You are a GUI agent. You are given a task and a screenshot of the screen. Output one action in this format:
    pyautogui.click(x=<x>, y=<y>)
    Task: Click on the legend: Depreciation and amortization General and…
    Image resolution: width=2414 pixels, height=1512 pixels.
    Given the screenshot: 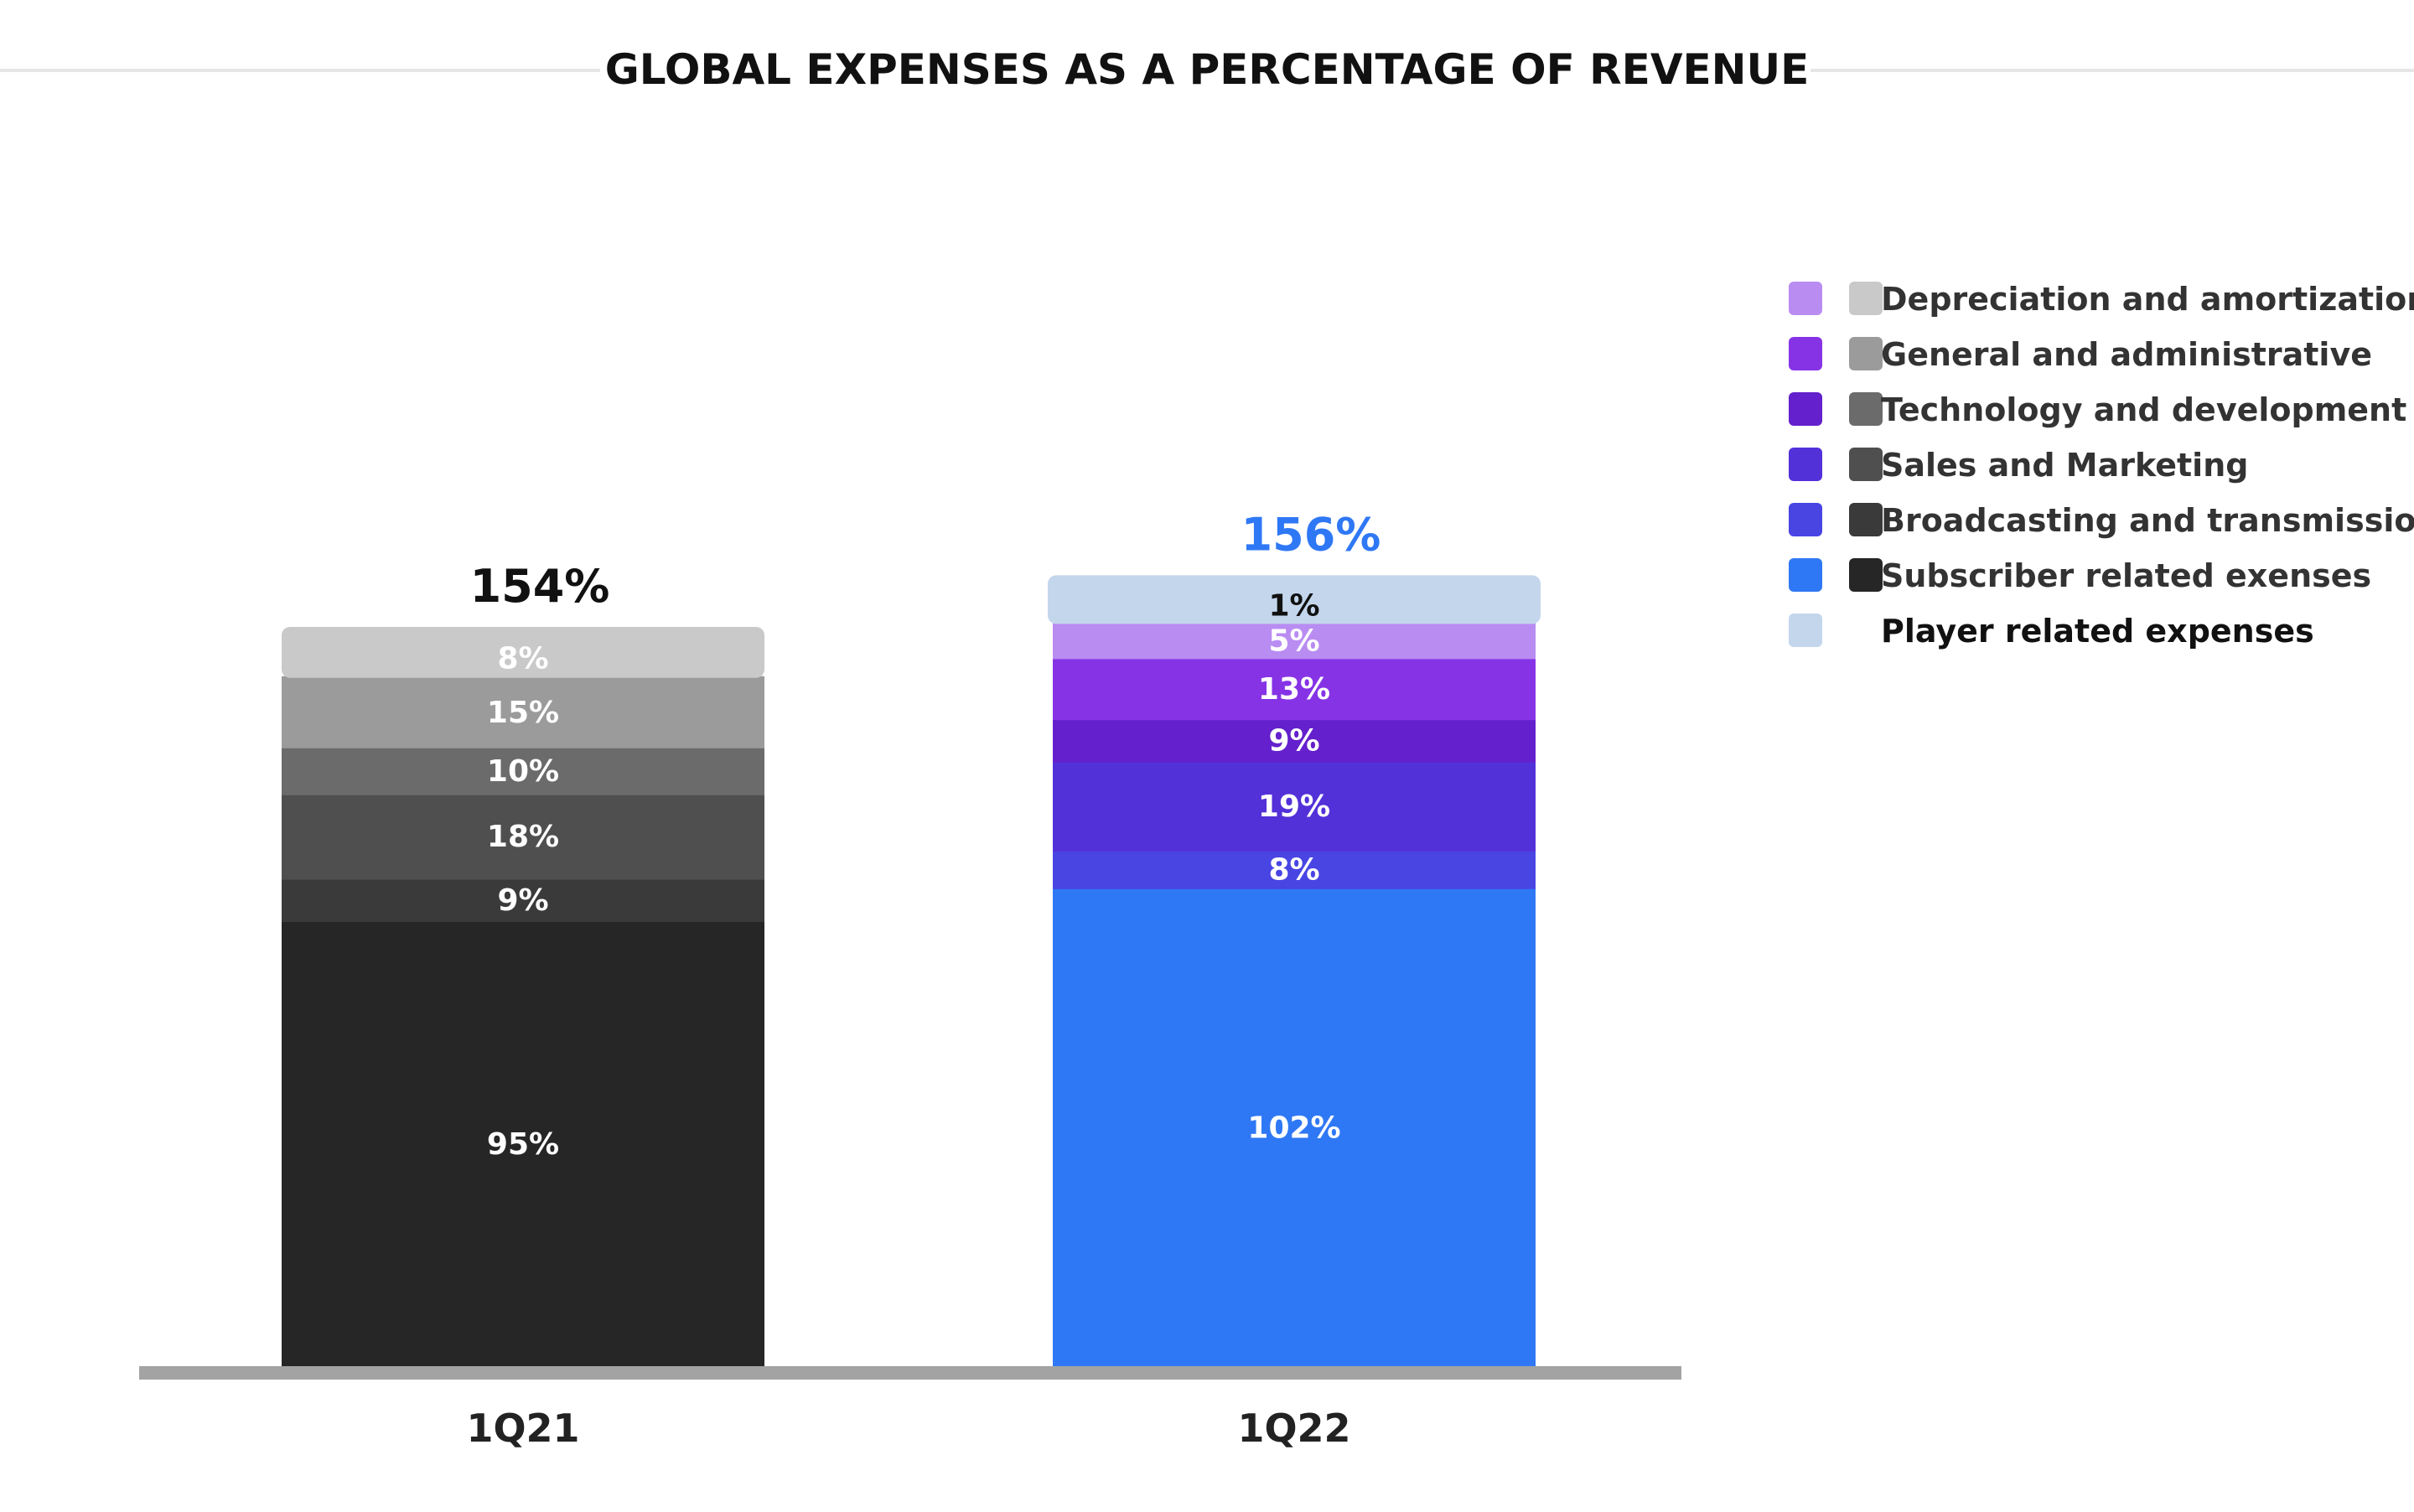 What is the action you would take?
    pyautogui.click(x=2102, y=465)
    